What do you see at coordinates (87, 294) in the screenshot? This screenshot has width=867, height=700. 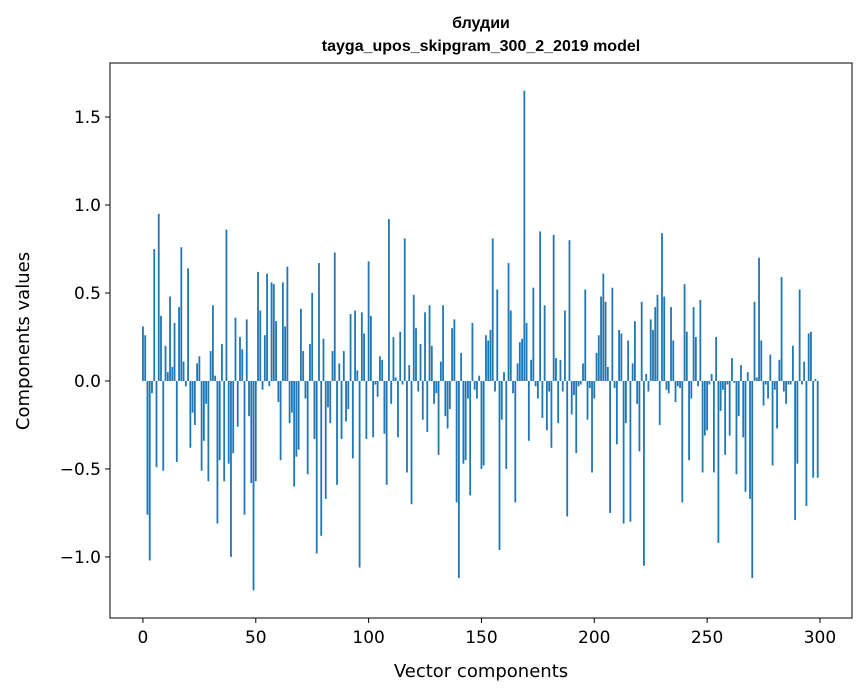 I see `y-tick-label: 0.5` at bounding box center [87, 294].